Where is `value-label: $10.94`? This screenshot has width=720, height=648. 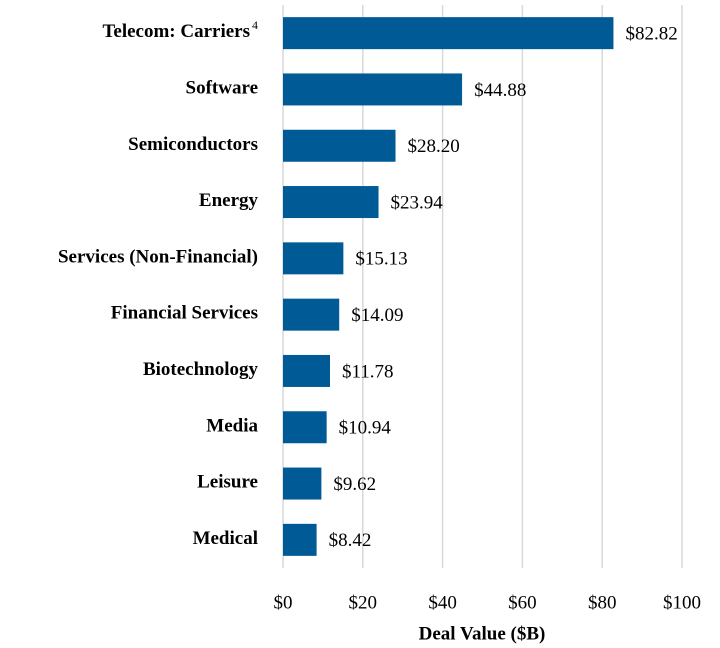
value-label: $10.94 is located at coordinates (365, 428).